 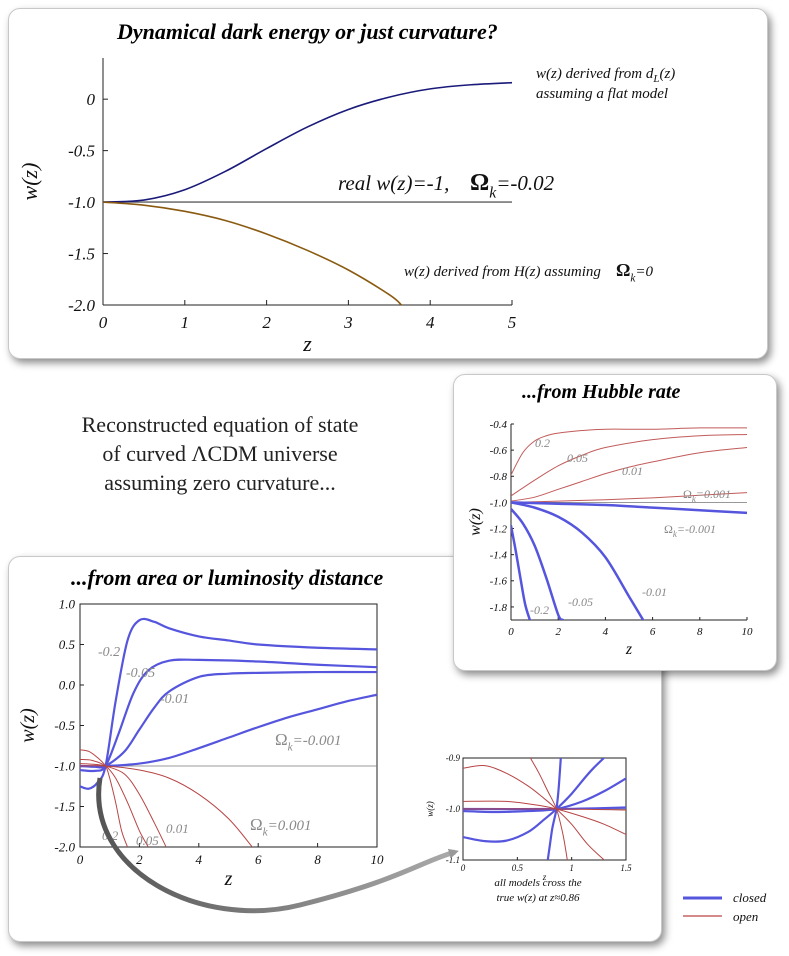 I want to click on legend: closed open, so click(x=725, y=907).